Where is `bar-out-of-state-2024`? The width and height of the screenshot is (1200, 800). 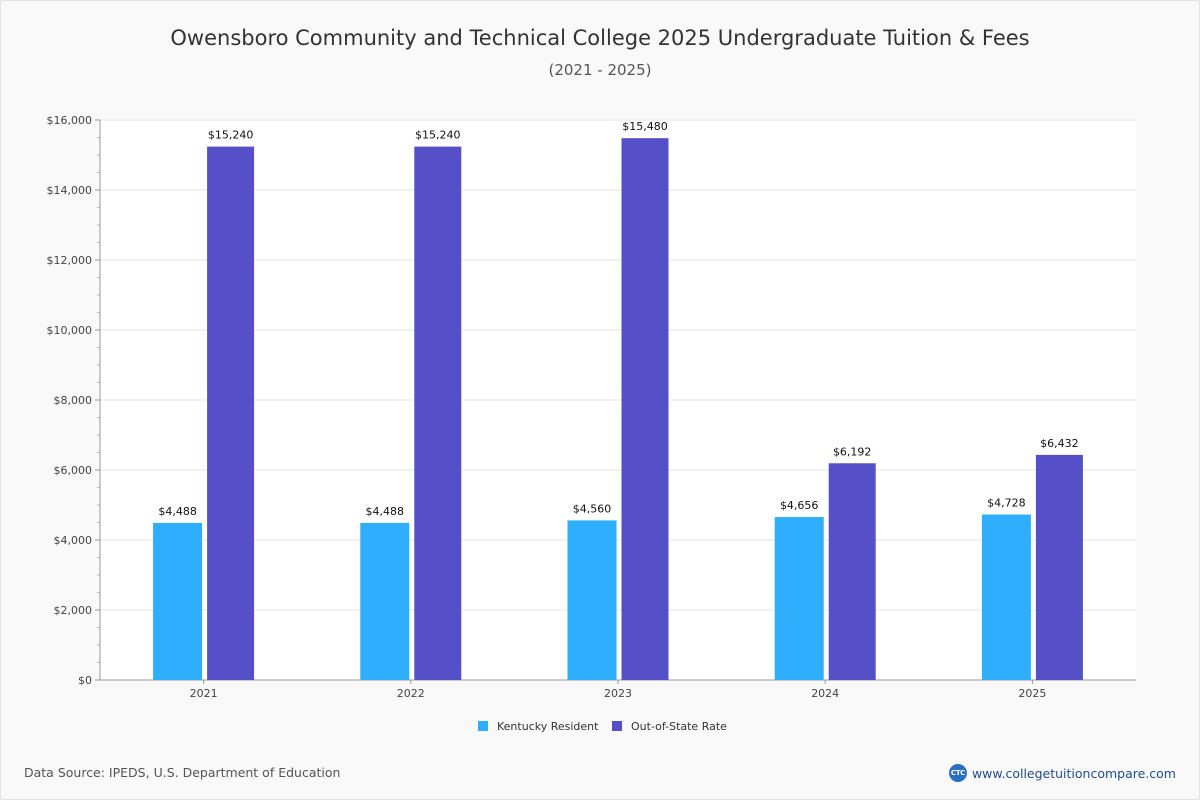 bar-out-of-state-2024 is located at coordinates (852, 571).